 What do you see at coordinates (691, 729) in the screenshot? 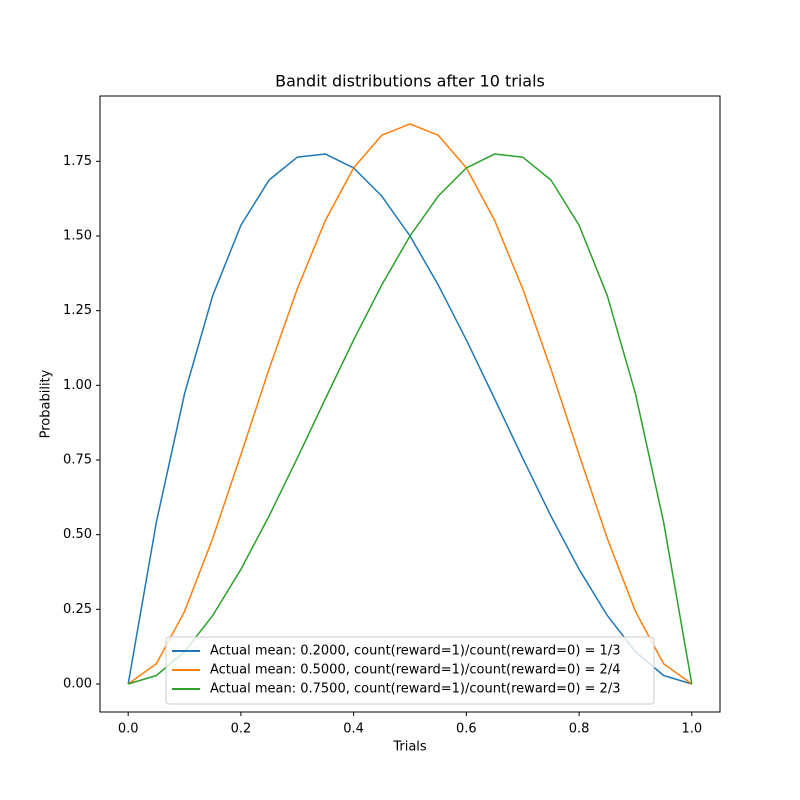
I see `x-tick-label: 1.0` at bounding box center [691, 729].